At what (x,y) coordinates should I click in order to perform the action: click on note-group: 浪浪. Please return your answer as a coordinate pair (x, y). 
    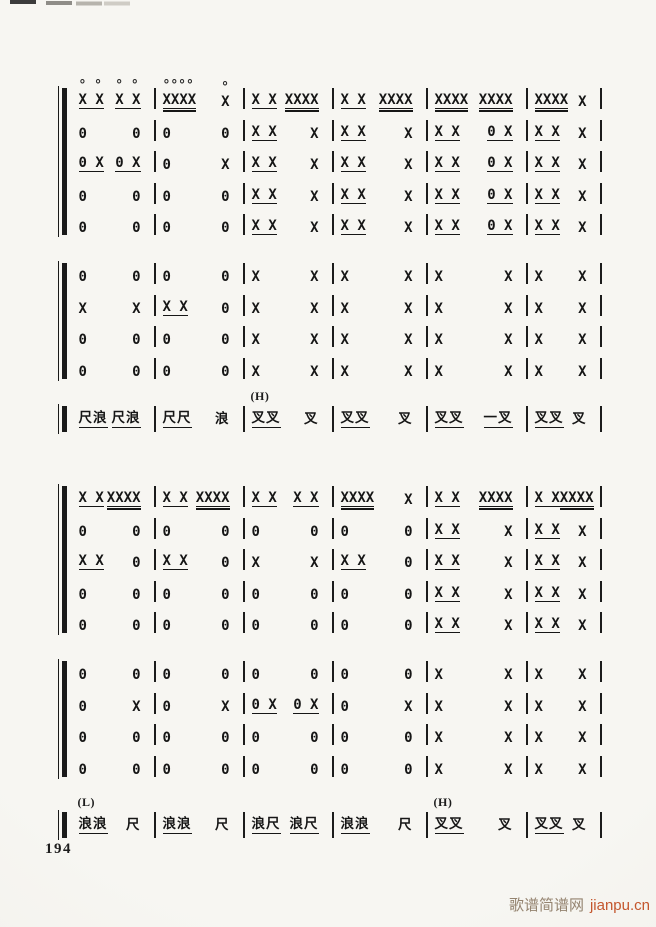
    Looking at the image, I should click on (177, 824).